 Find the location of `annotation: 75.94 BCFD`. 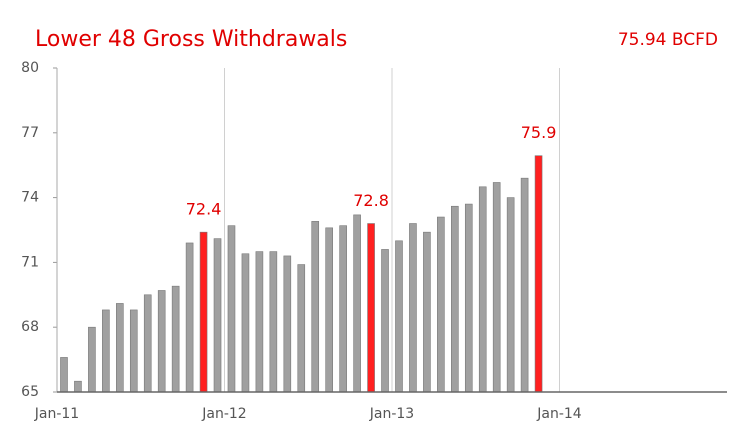

annotation: 75.94 BCFD is located at coordinates (668, 40).